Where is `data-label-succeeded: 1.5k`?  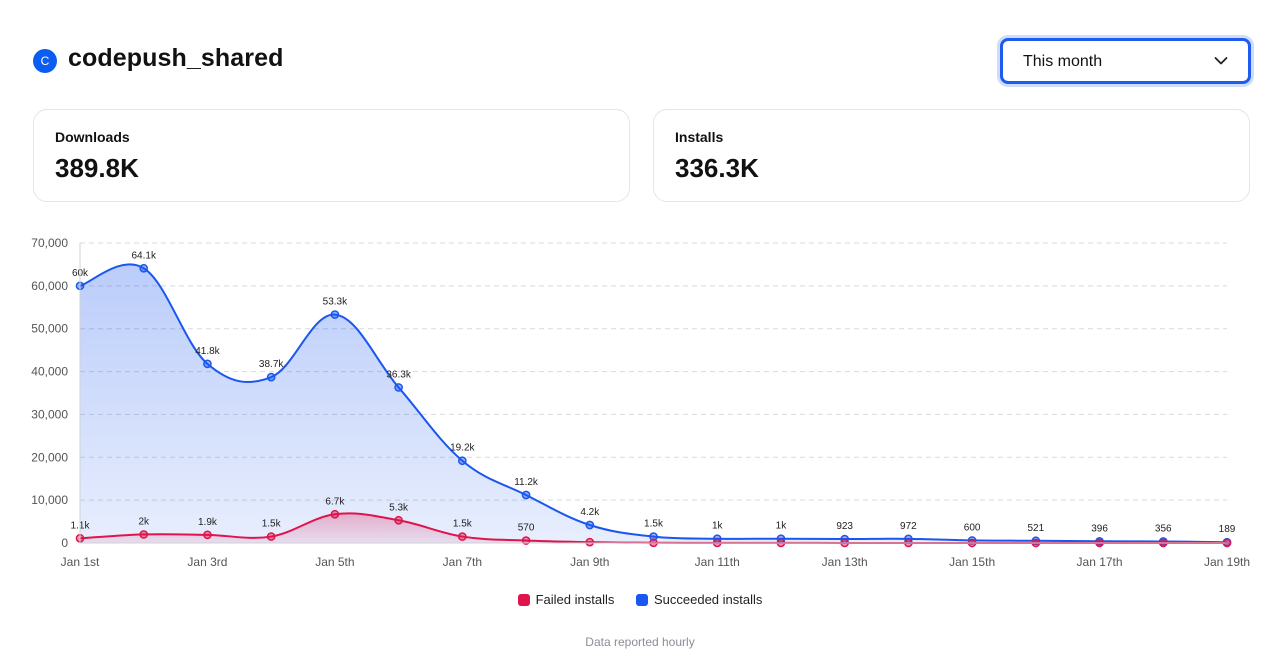 data-label-succeeded: 1.5k is located at coordinates (654, 524).